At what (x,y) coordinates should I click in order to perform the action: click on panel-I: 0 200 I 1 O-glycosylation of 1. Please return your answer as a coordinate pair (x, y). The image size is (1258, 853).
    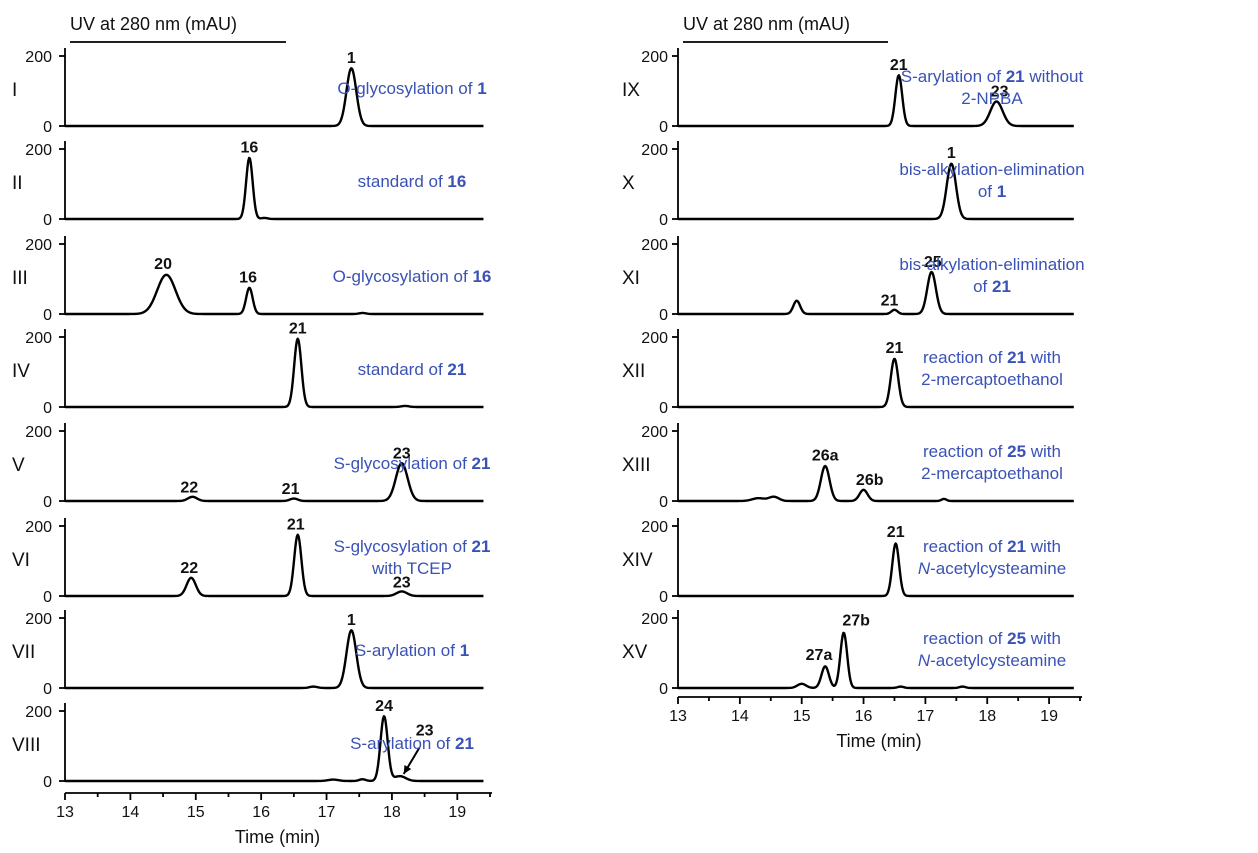
    Looking at the image, I should click on (249, 92).